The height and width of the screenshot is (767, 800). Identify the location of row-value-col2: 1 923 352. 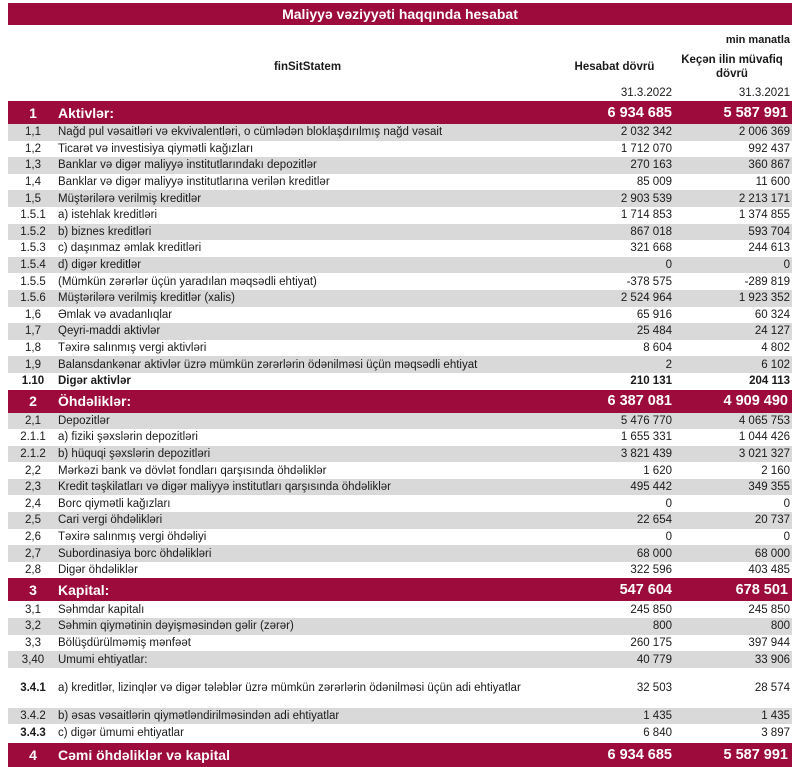
(764, 298).